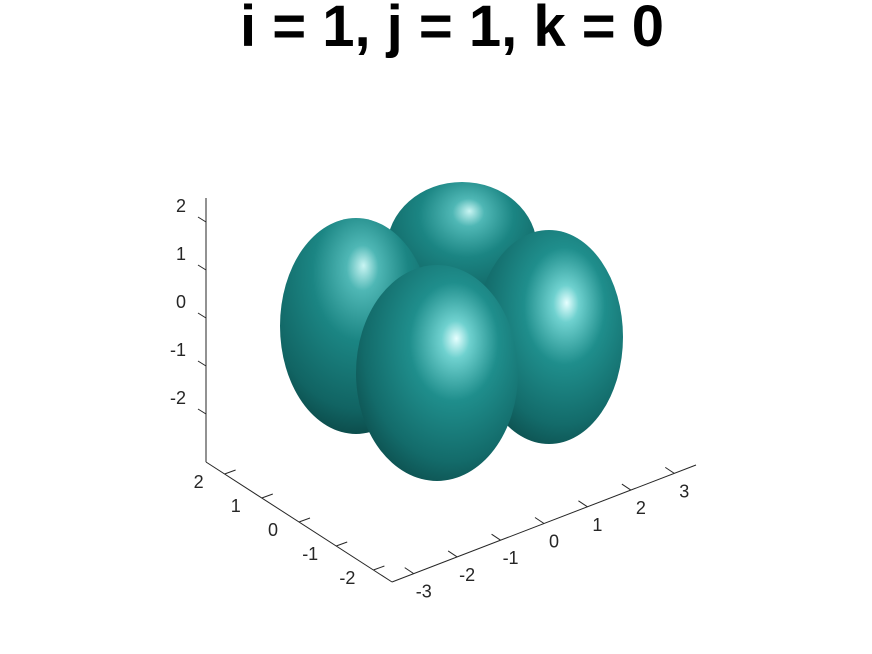 The width and height of the screenshot is (872, 654). What do you see at coordinates (511, 558) in the screenshot?
I see `x-tick-label: -1` at bounding box center [511, 558].